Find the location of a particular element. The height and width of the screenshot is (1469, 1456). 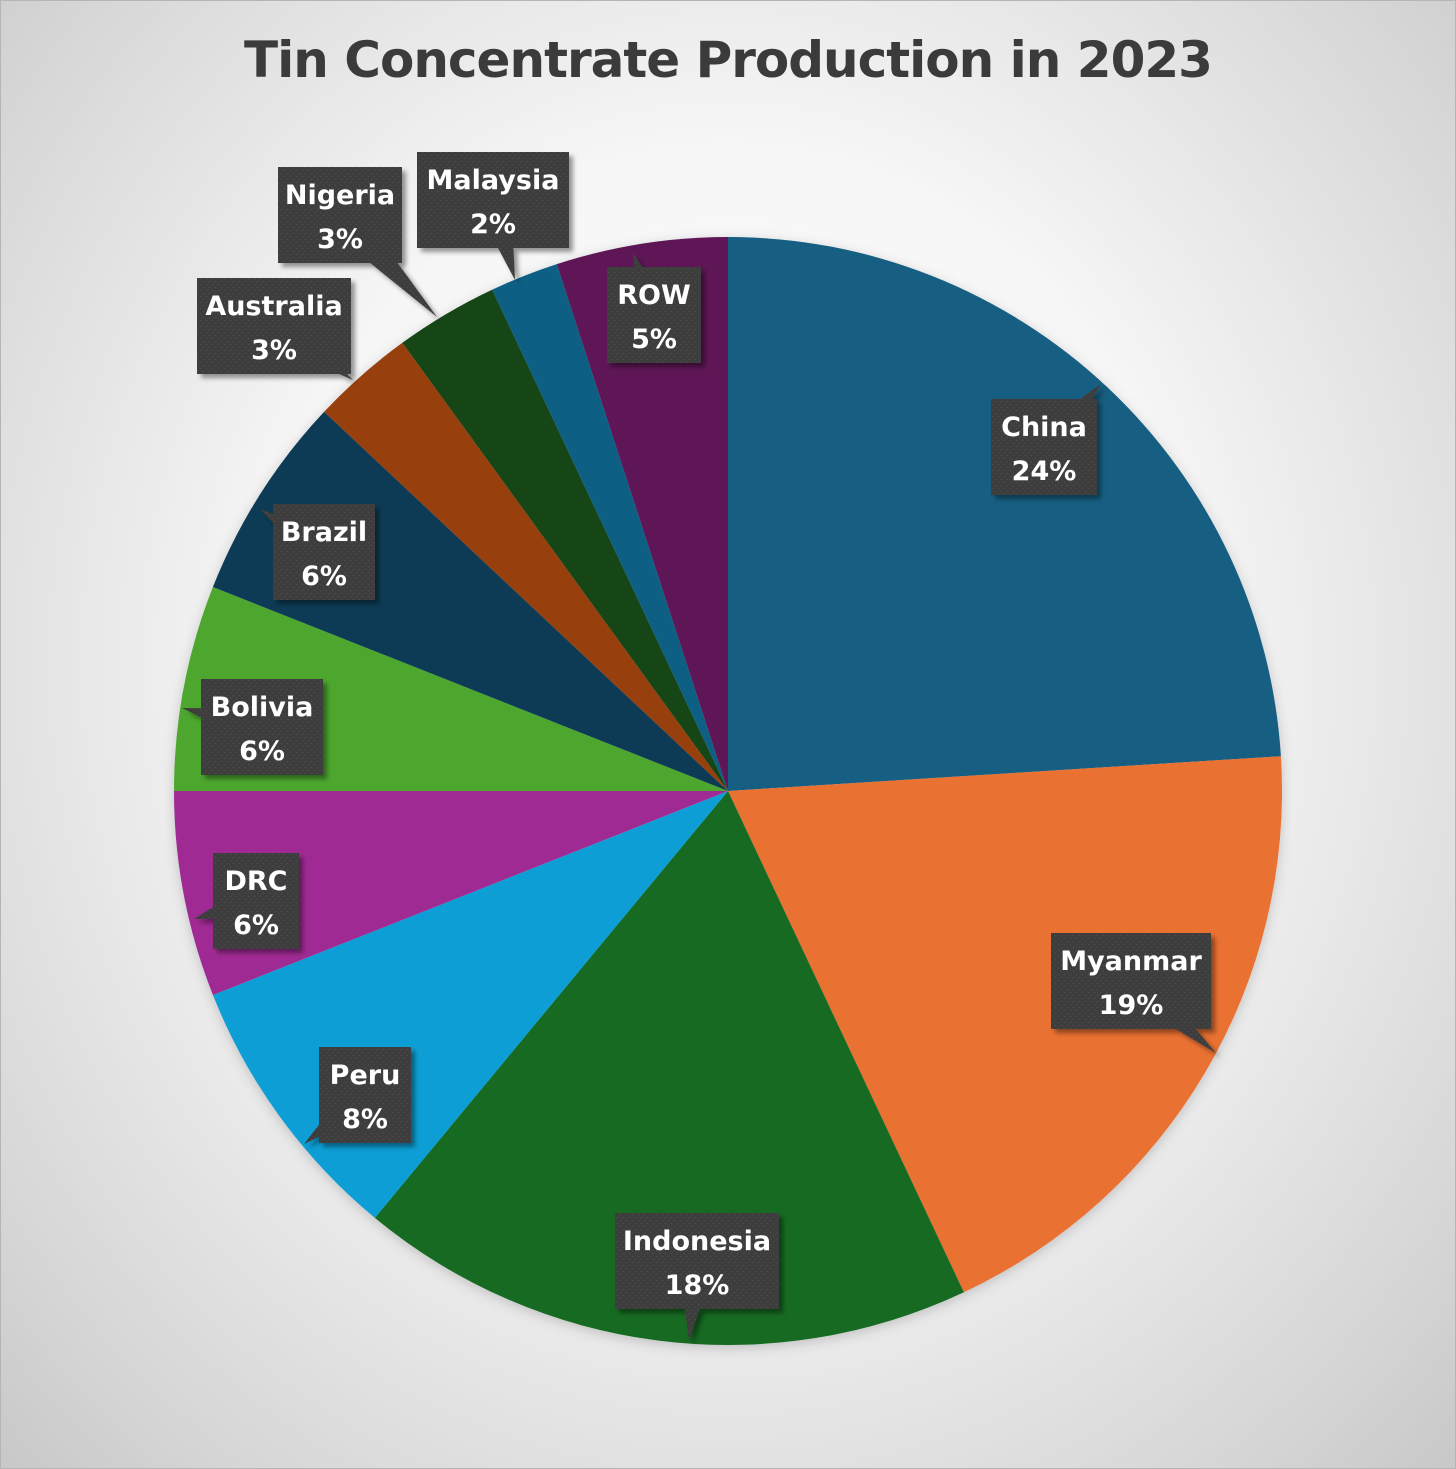

data-label-name: Indonesia is located at coordinates (697, 1241).